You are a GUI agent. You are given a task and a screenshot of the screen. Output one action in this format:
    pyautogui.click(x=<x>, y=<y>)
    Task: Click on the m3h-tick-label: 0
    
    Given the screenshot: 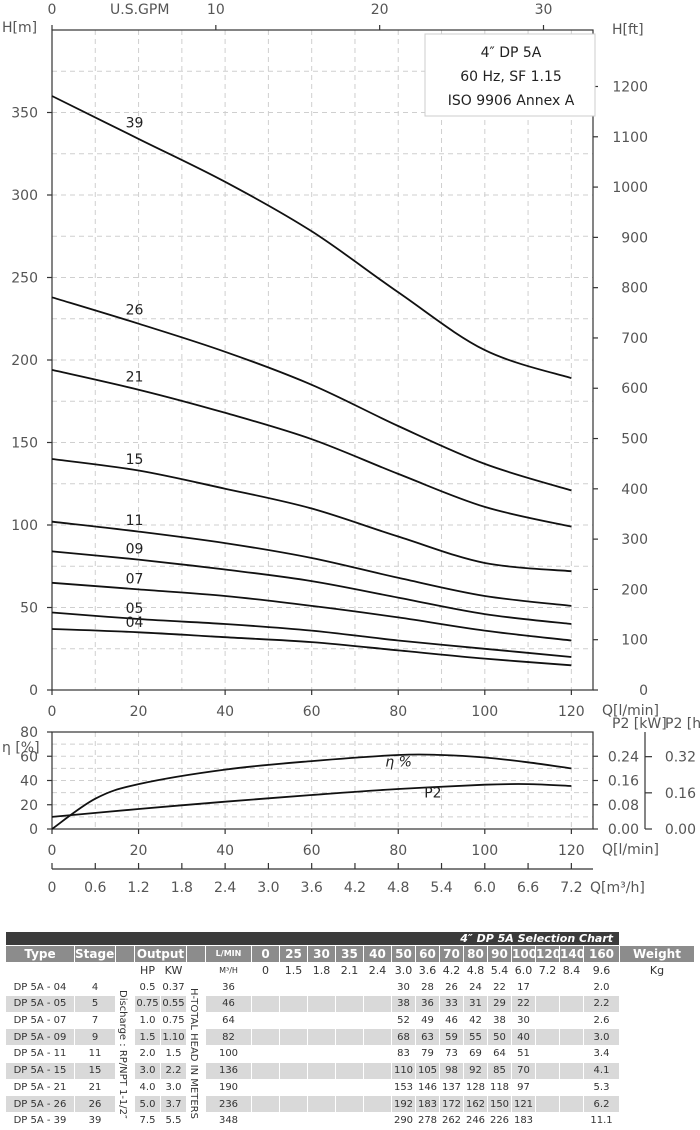 What is the action you would take?
    pyautogui.click(x=52, y=888)
    